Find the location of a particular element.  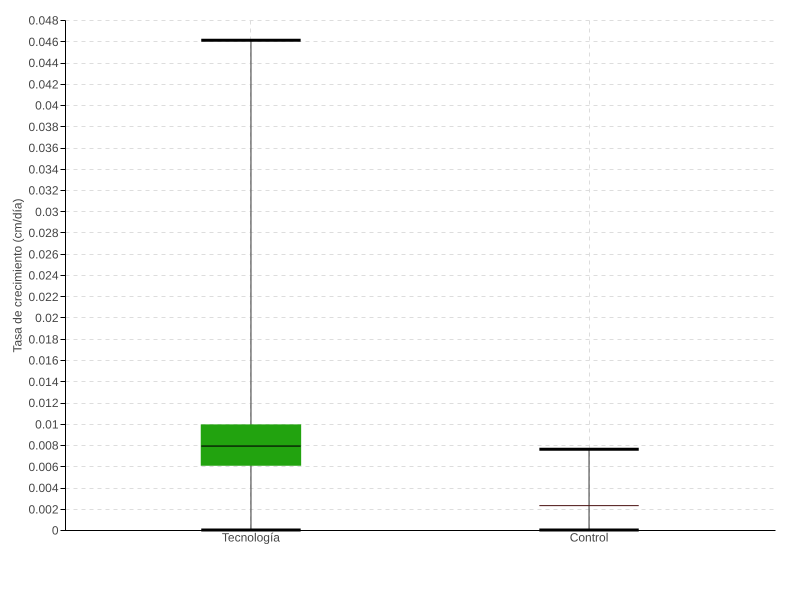

y-tick-label: 0.01 is located at coordinates (47, 424).